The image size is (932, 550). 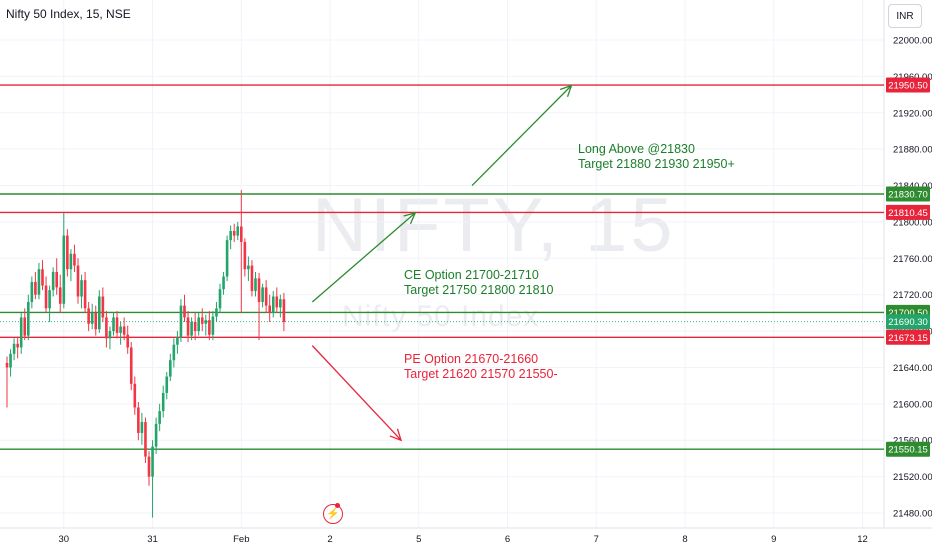 I want to click on price-tick-label: 21760.00, so click(x=912, y=259).